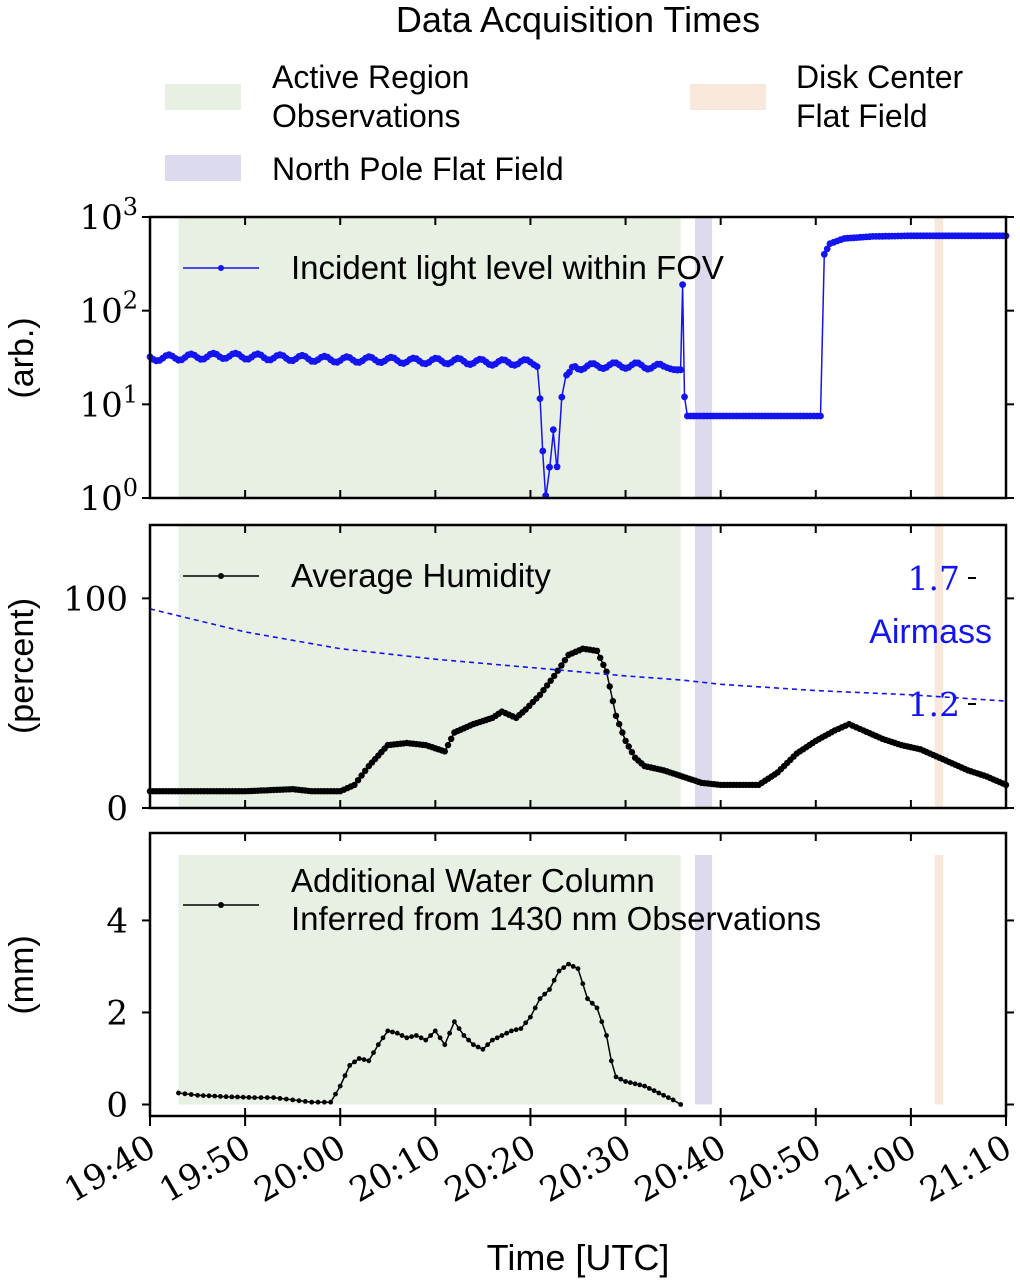 The width and height of the screenshot is (1020, 1284). What do you see at coordinates (203, 97) in the screenshot?
I see `legend-swatch-active-region` at bounding box center [203, 97].